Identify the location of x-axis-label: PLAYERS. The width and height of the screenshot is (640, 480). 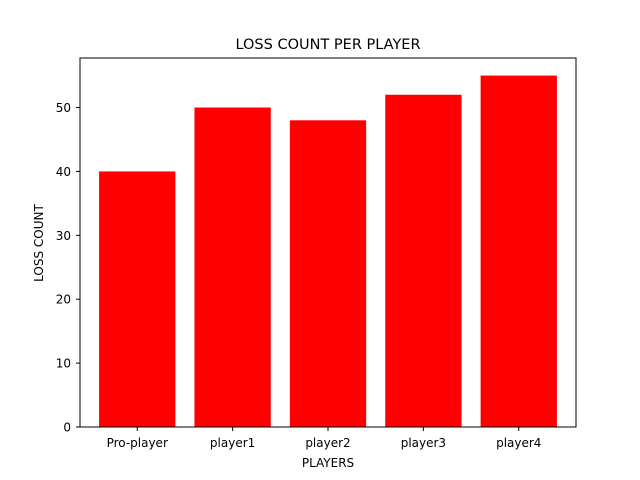
(328, 463).